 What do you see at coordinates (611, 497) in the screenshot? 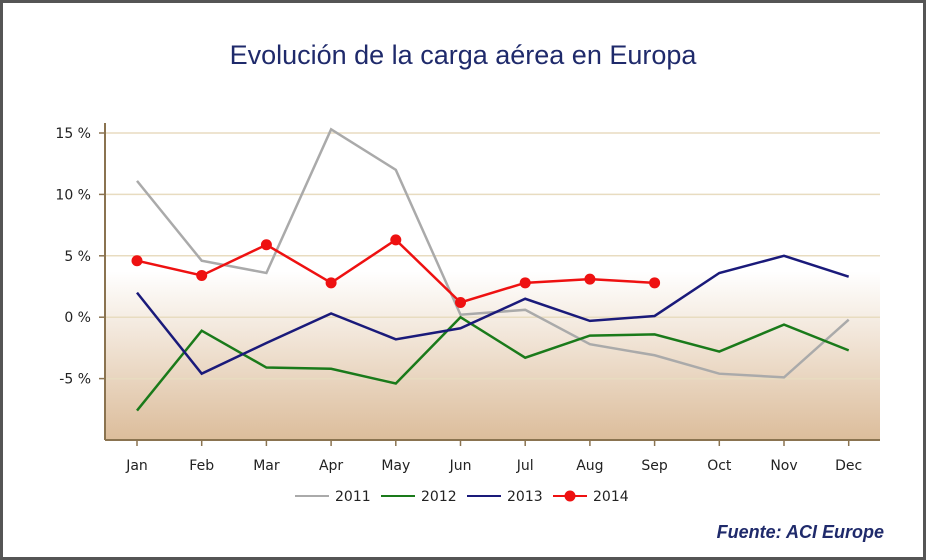
I see `legend-label-2014: 2014` at bounding box center [611, 497].